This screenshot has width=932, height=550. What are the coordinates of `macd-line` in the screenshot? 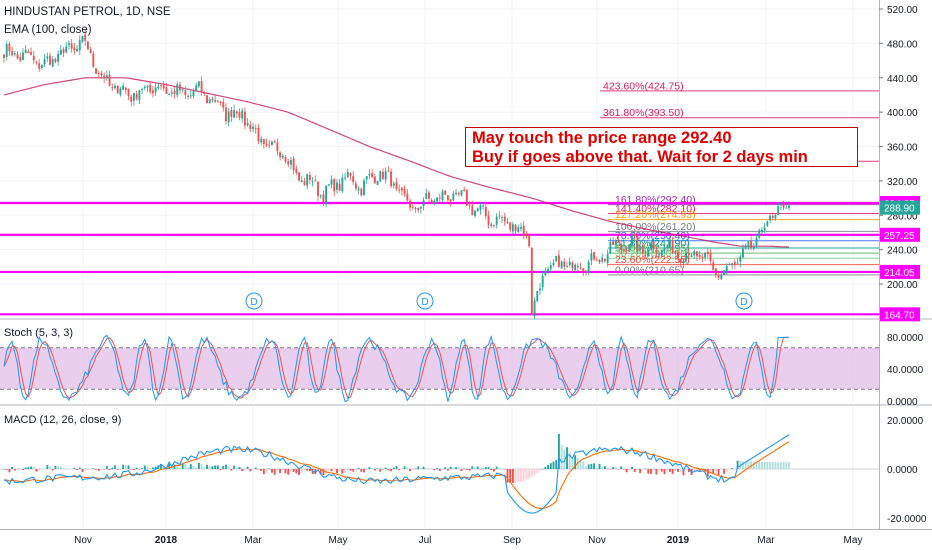 It's located at (396, 474).